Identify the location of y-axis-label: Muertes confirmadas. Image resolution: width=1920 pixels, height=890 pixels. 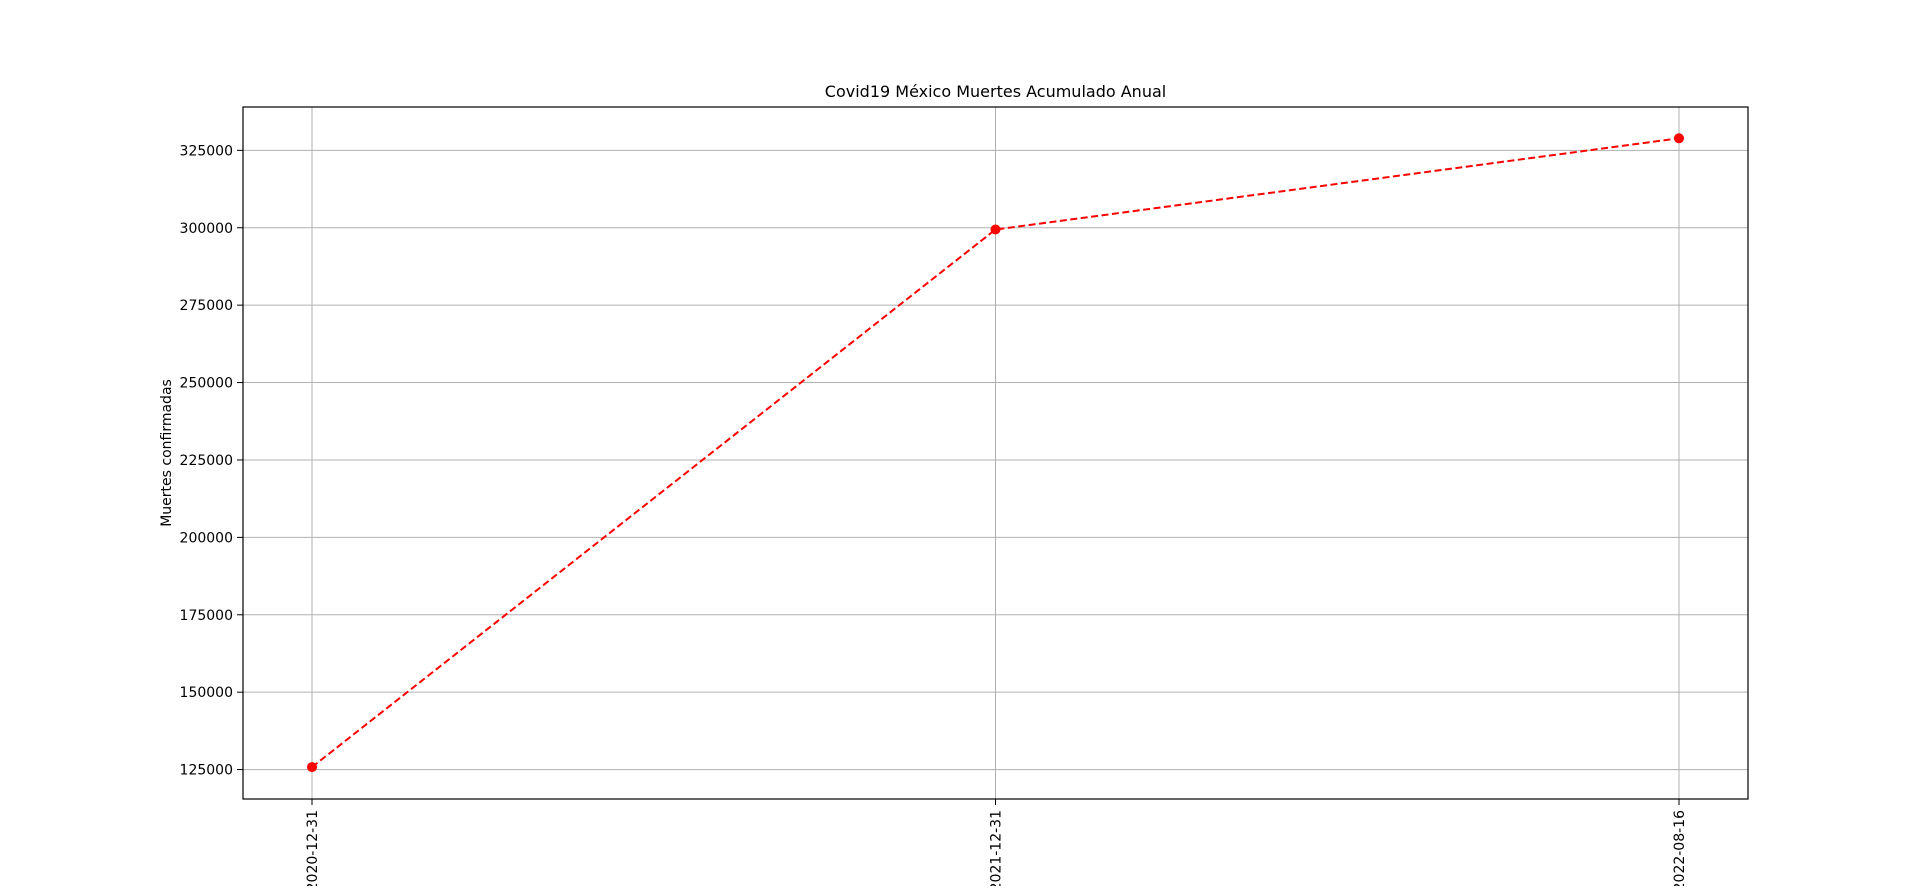
(167, 453).